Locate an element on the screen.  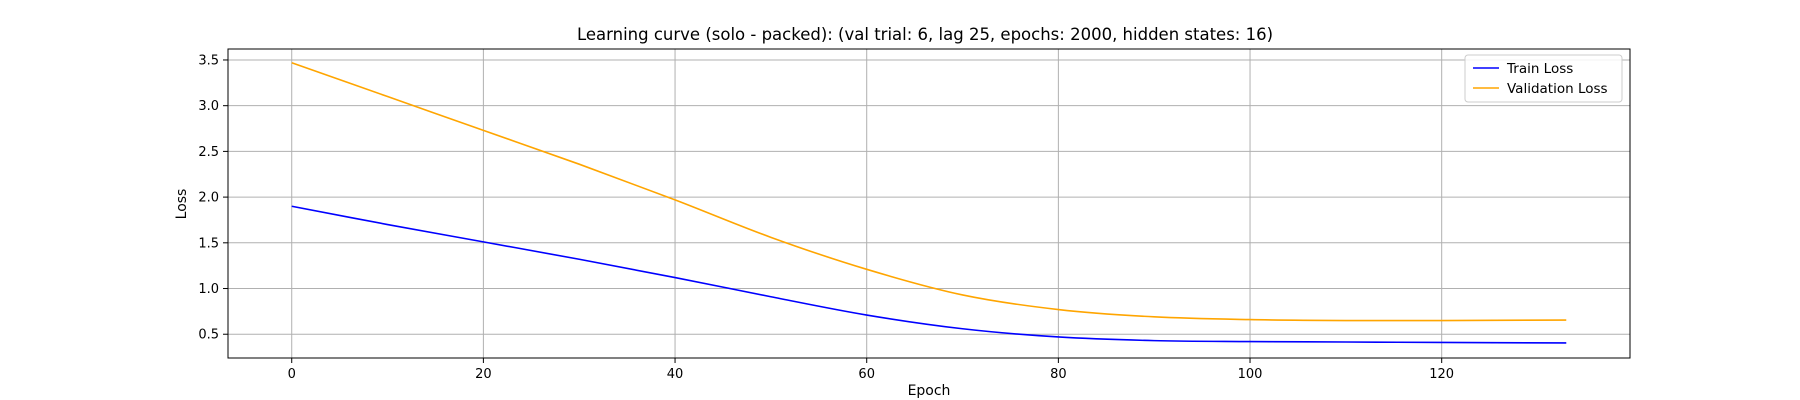
x-tick-label: 100 is located at coordinates (1250, 374).